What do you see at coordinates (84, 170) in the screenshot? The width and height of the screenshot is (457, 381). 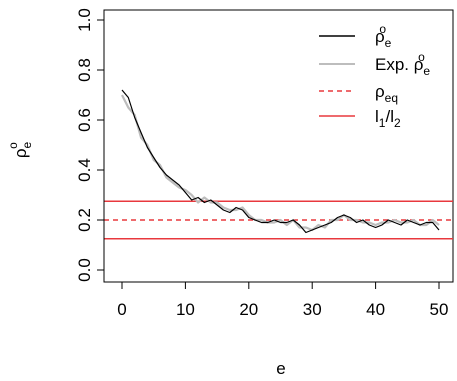 I see `y-tick-label: 0.4` at bounding box center [84, 170].